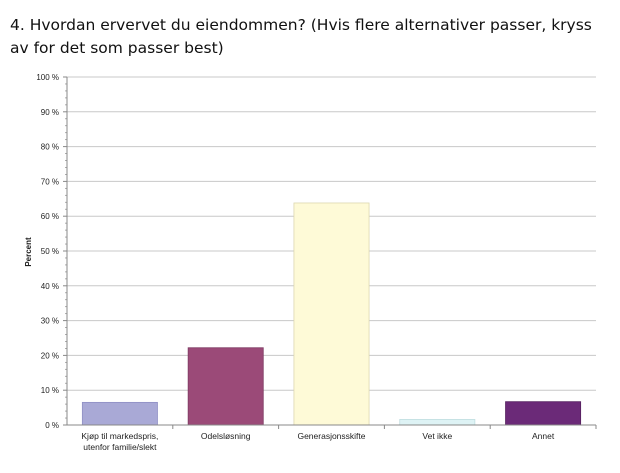 The image size is (620, 473). I want to click on x-category-label: Annet, so click(543, 436).